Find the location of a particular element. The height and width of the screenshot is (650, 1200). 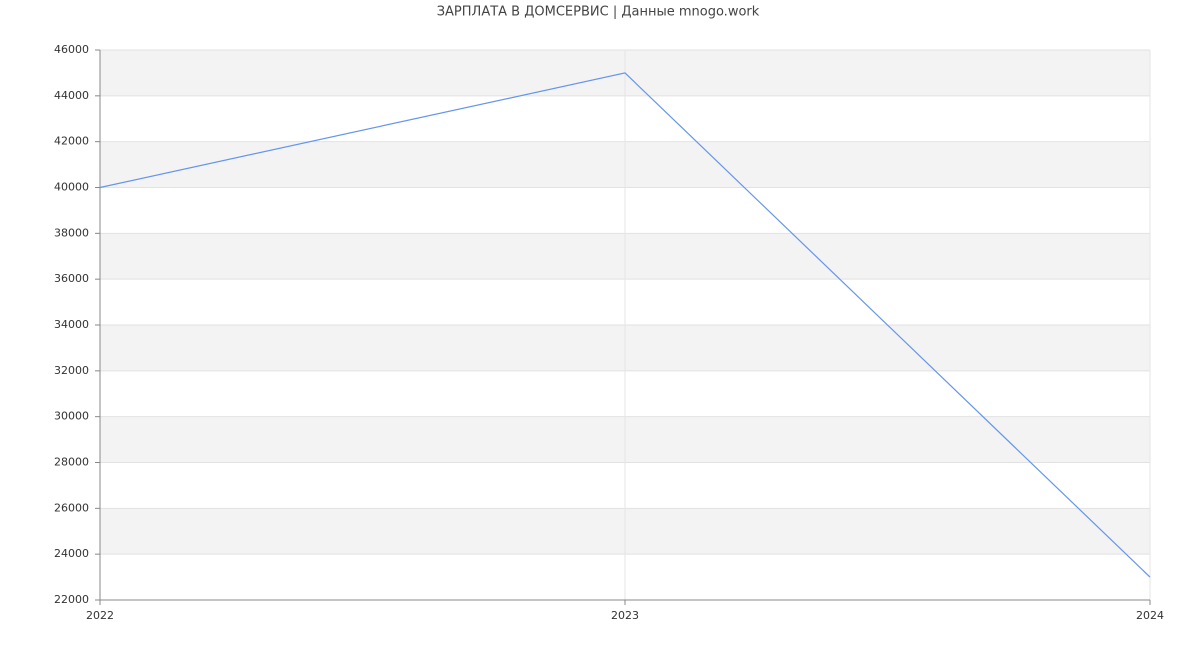

x-tick-label: 2024 is located at coordinates (1150, 615).